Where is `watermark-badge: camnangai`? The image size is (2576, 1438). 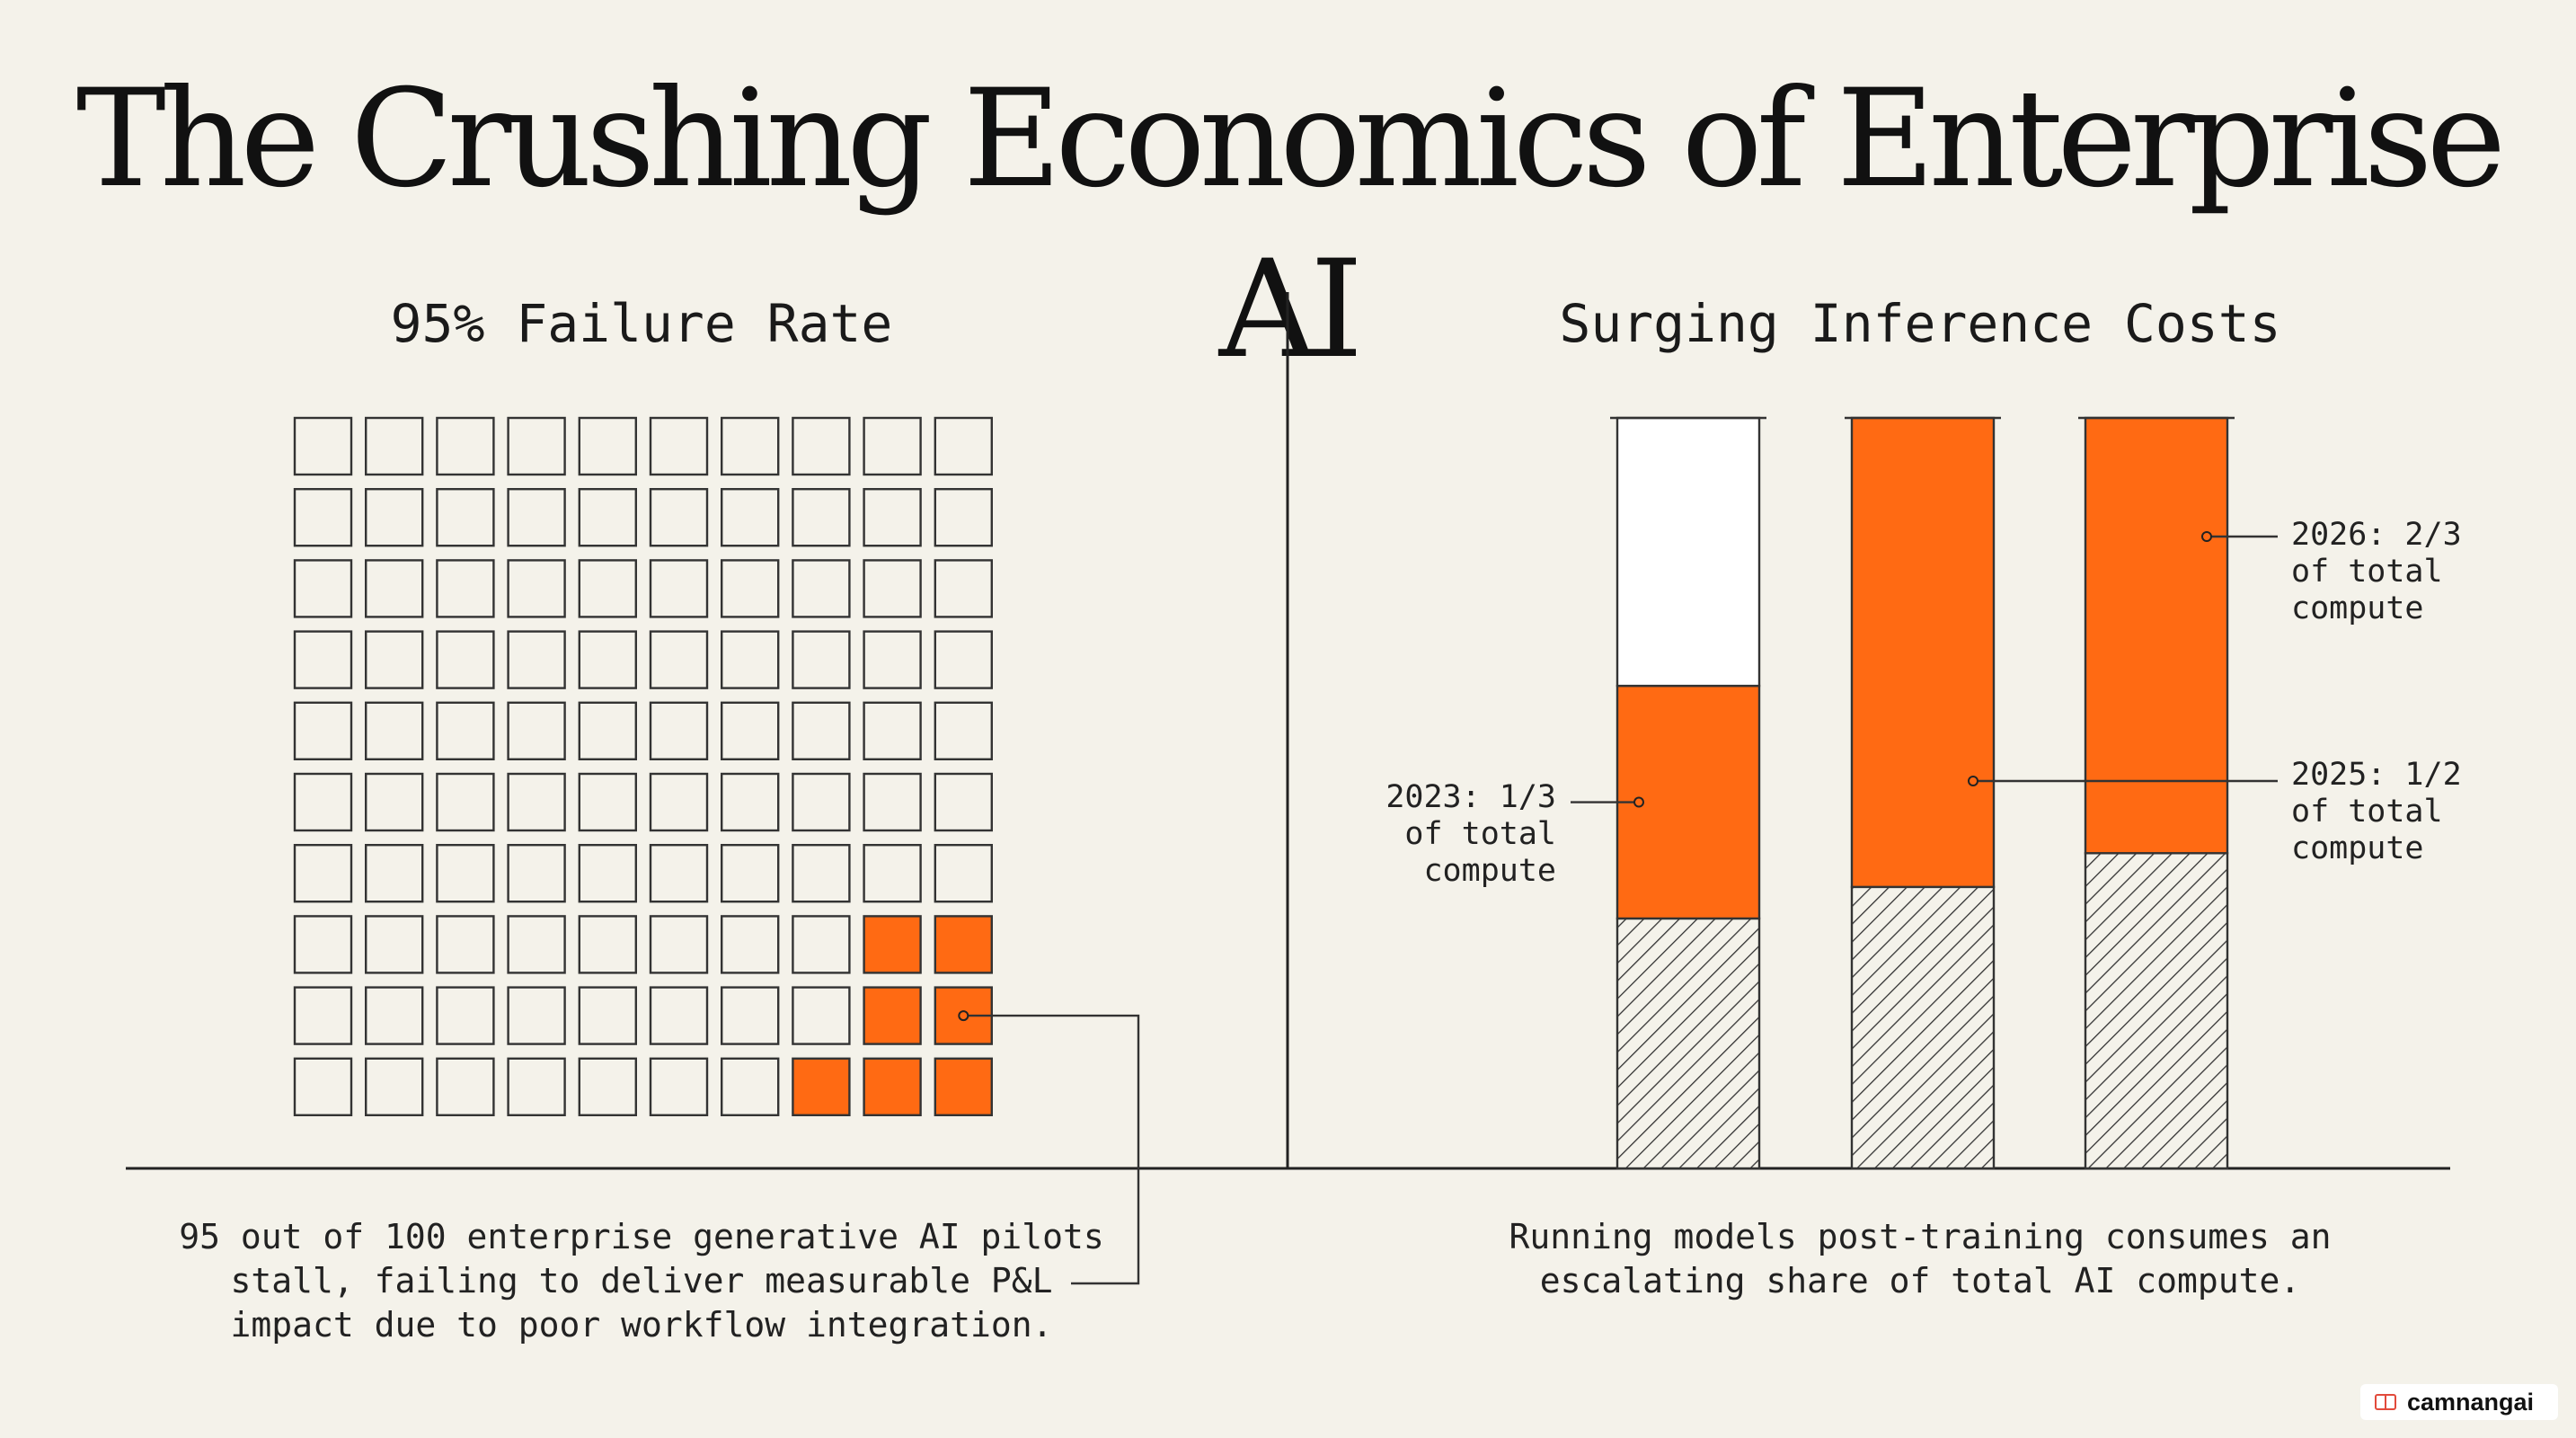 watermark-badge: camnangai is located at coordinates (2459, 1402).